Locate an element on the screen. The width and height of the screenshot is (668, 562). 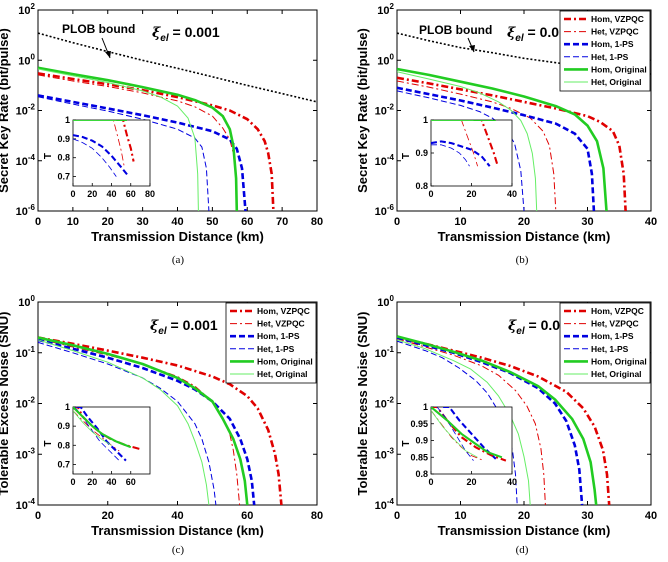
inset-x-tick-label: 60 is located at coordinates (131, 482).